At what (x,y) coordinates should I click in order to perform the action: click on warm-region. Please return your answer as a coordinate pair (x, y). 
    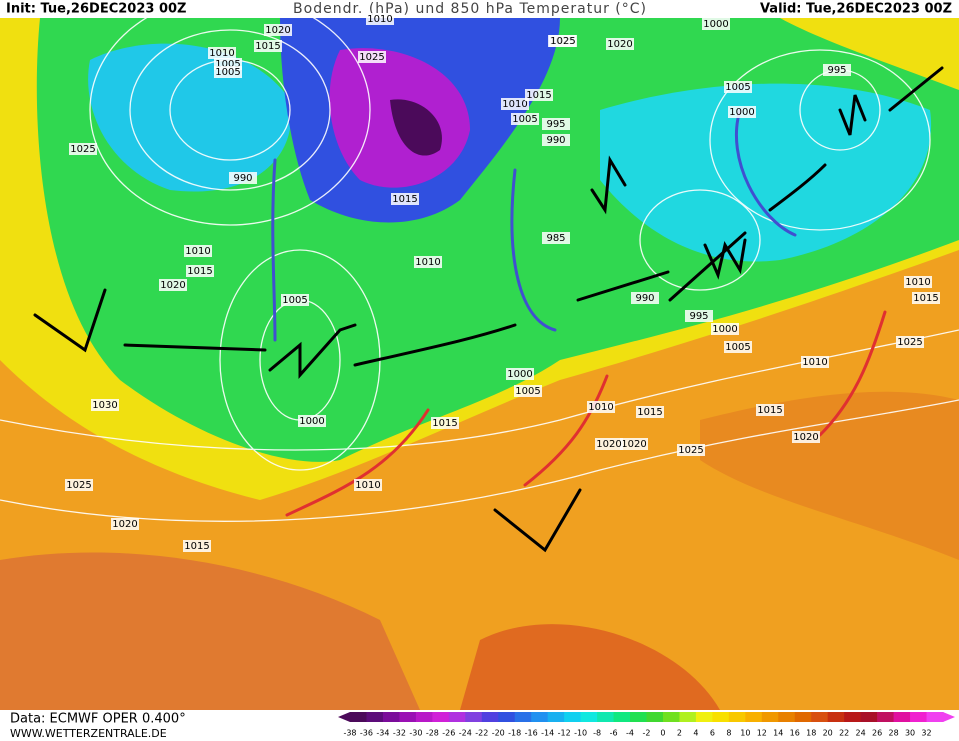
    Looking at the image, I should click on (590, 667).